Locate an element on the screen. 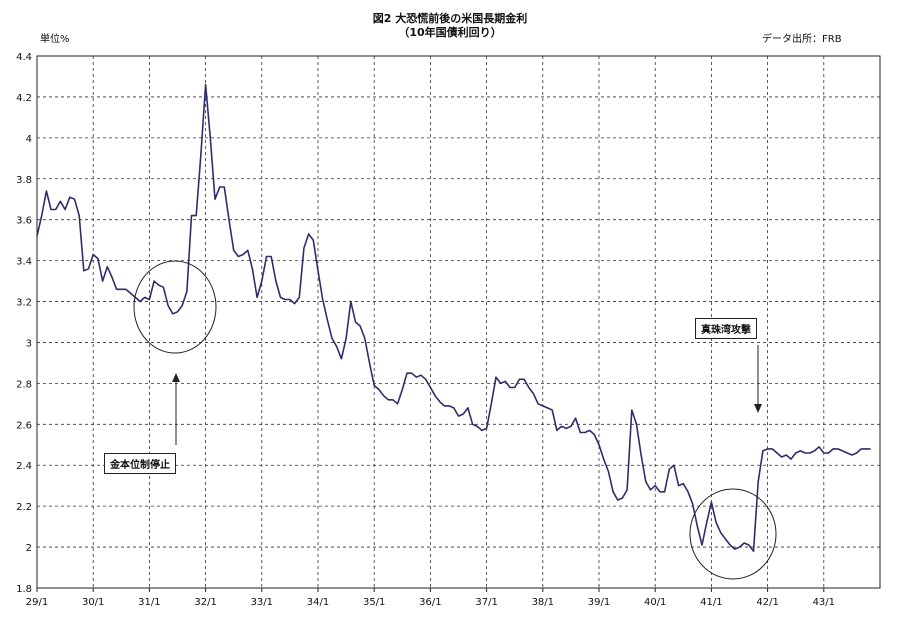 Image resolution: width=900 pixels, height=626 pixels. x-tick-label: 38/1 is located at coordinates (543, 602).